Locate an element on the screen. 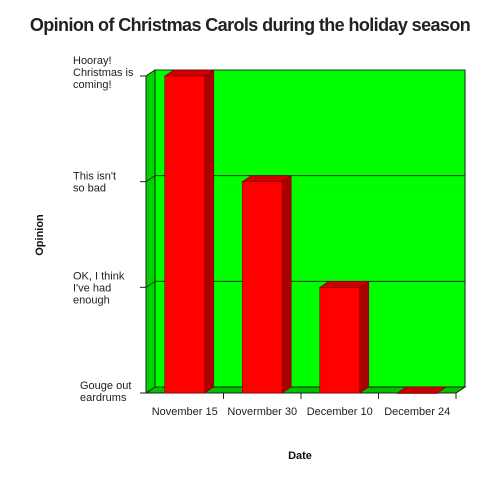 The height and width of the screenshot is (486, 500). y-tick-label: This isn't so bad is located at coordinates (94, 183).